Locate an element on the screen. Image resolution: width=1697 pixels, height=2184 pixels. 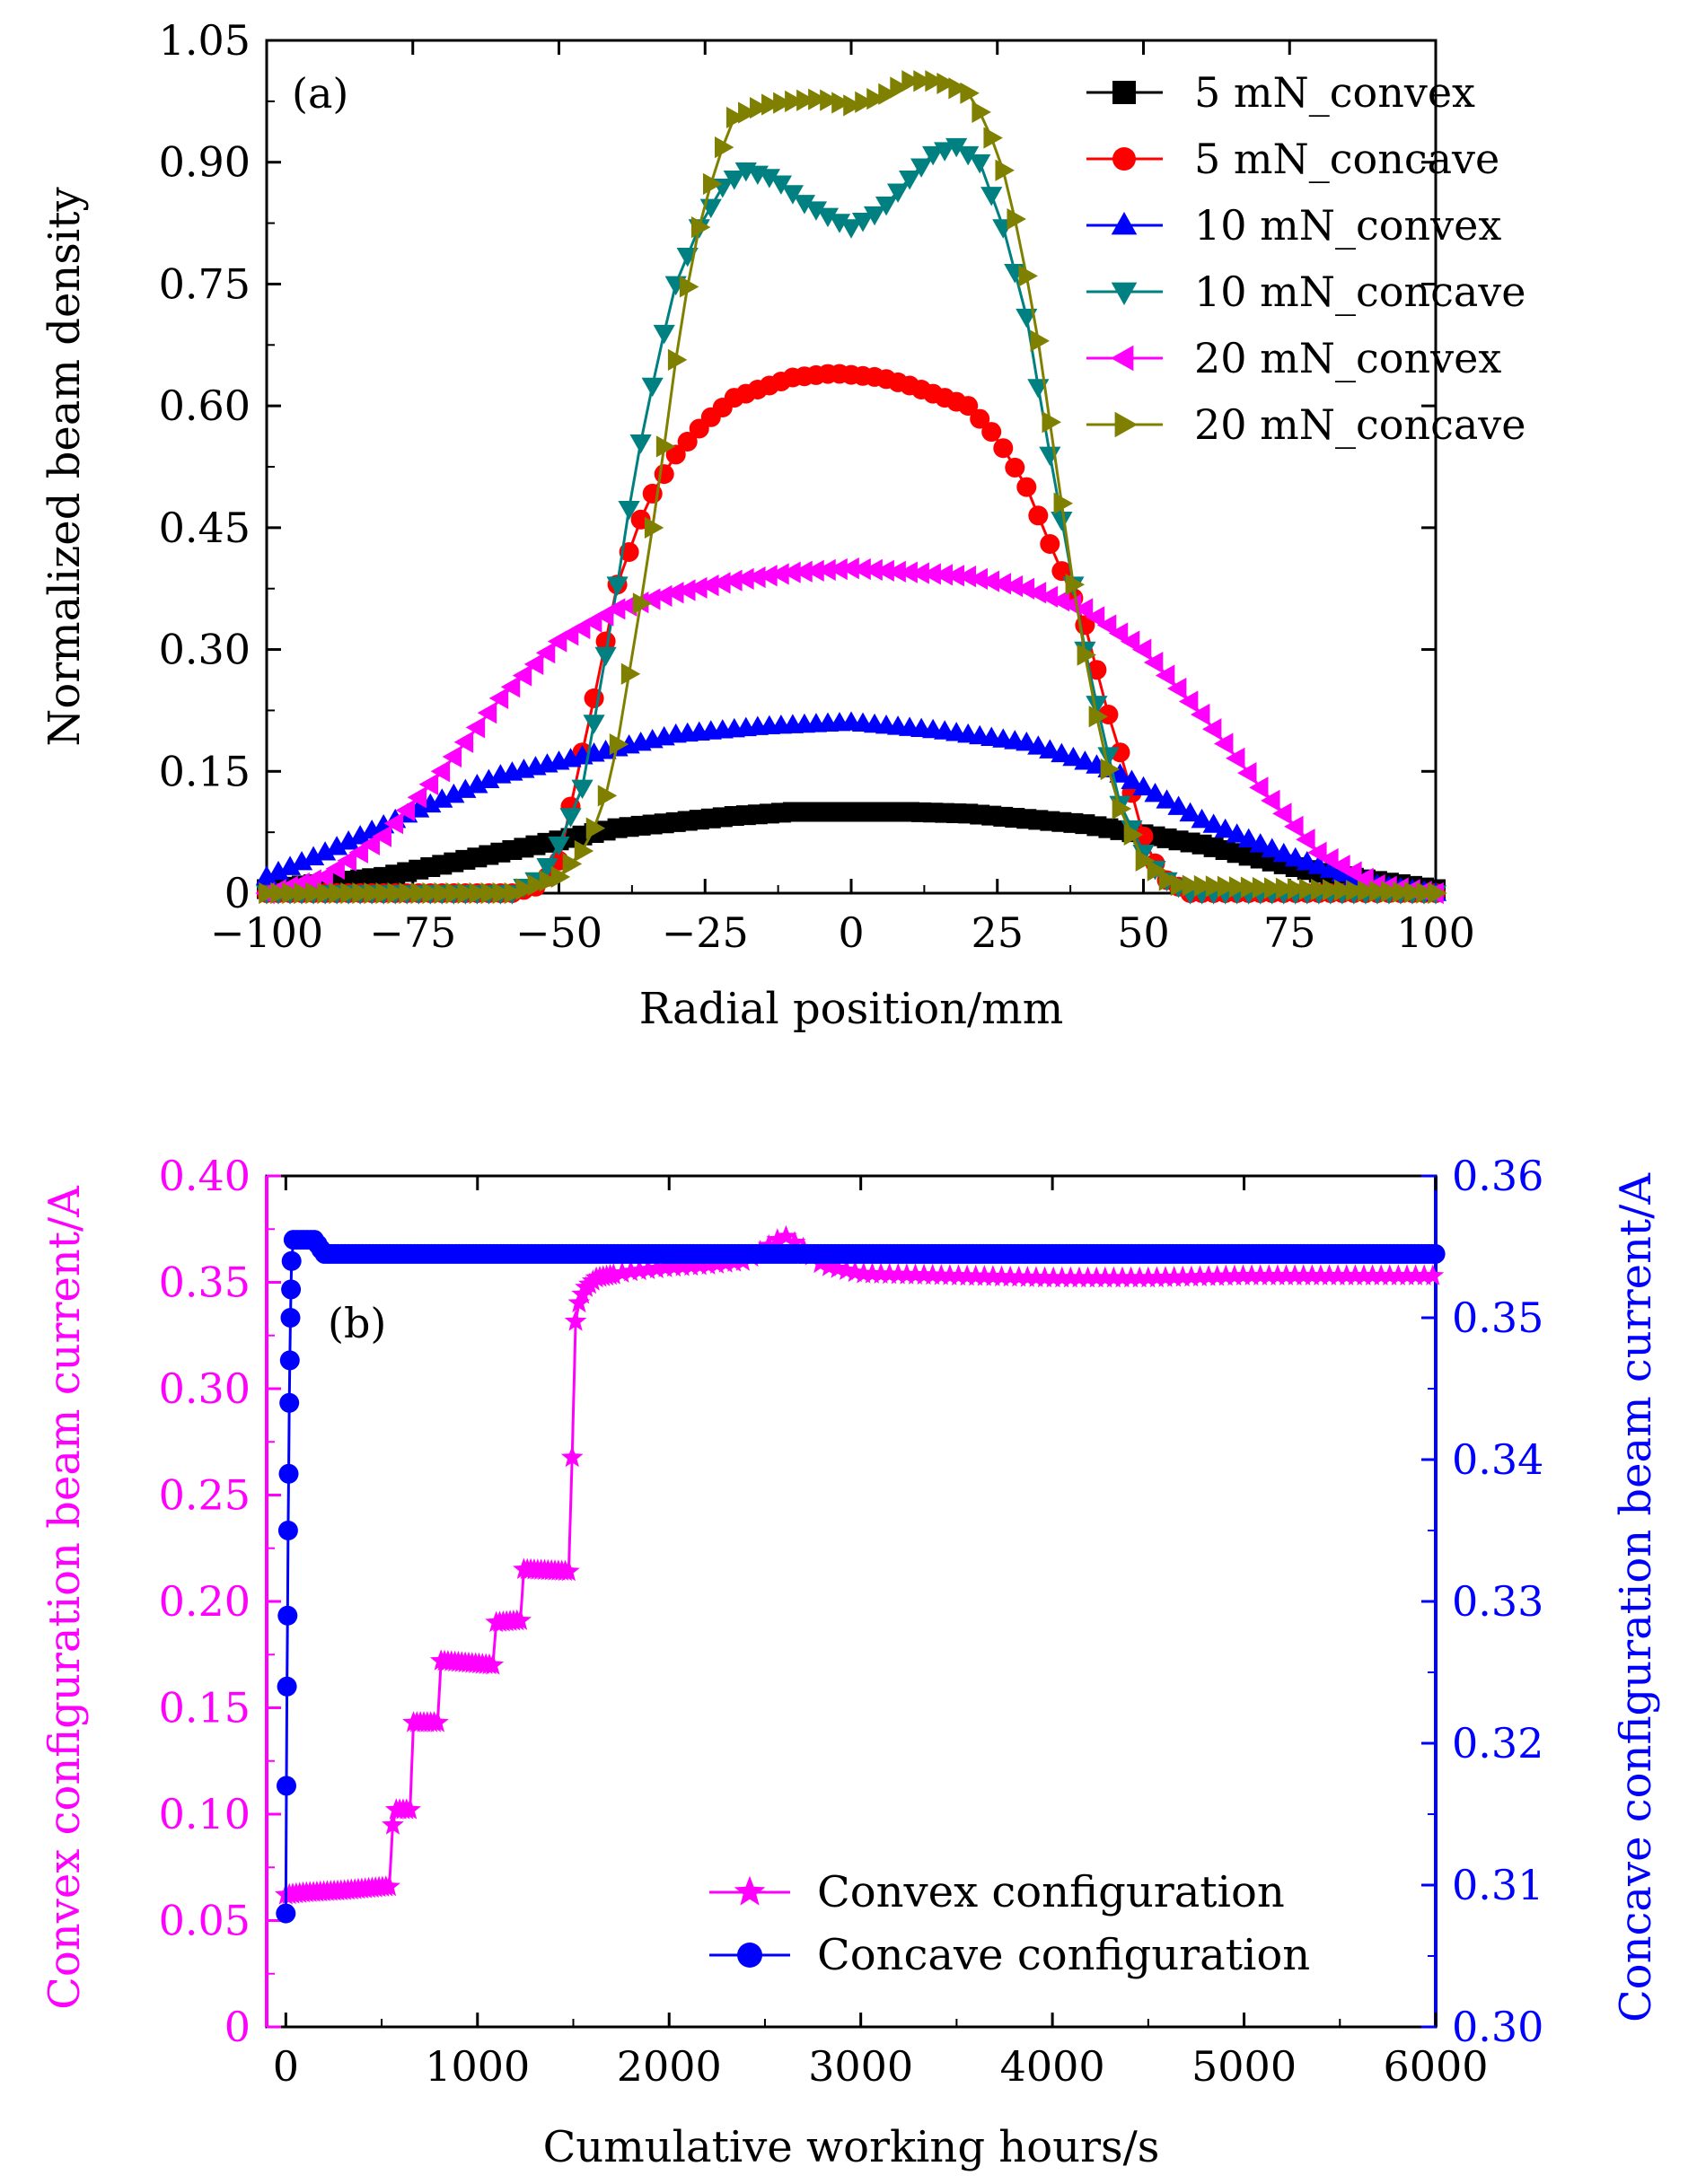
b-left-y-tick-label: 0.25 is located at coordinates (205, 1495).